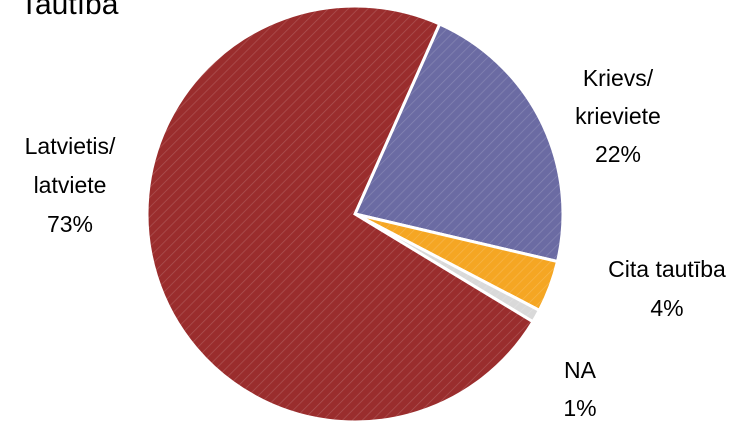  Describe the element at coordinates (70, 185) in the screenshot. I see `slice-label-latvietis-line2: latviete` at that location.